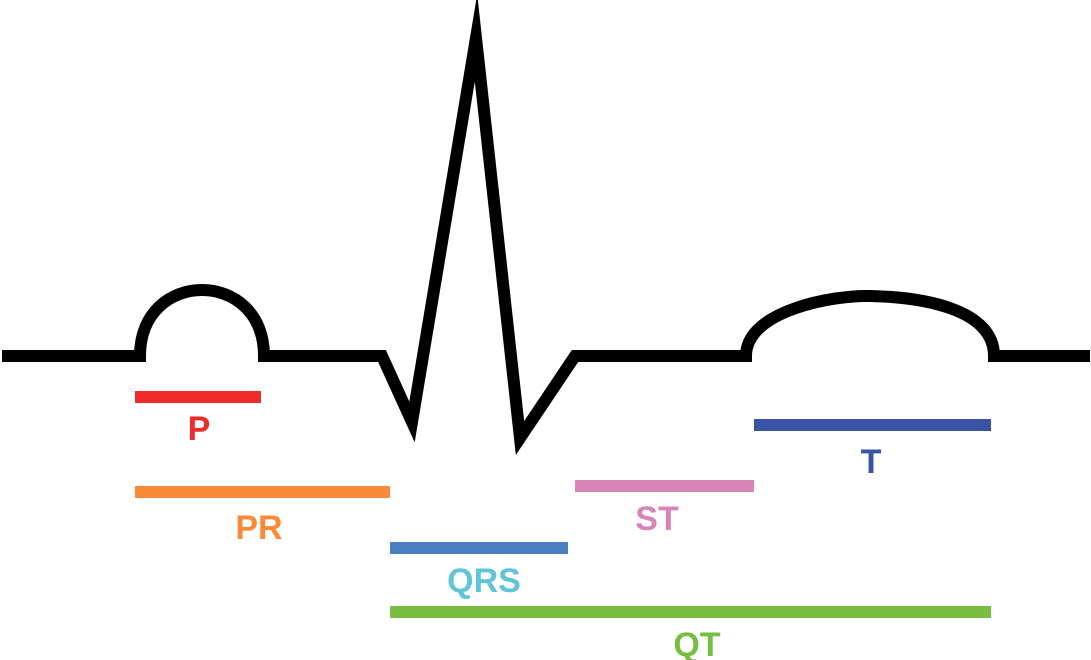 The height and width of the screenshot is (660, 1091). I want to click on st-segment-bar, so click(664, 486).